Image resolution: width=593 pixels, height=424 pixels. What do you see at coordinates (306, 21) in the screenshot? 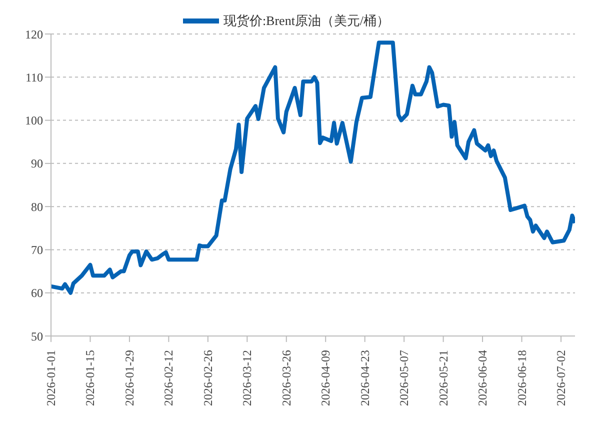
I see `legend-label: 现货价:Brent原油（美元/桶）` at bounding box center [306, 21].